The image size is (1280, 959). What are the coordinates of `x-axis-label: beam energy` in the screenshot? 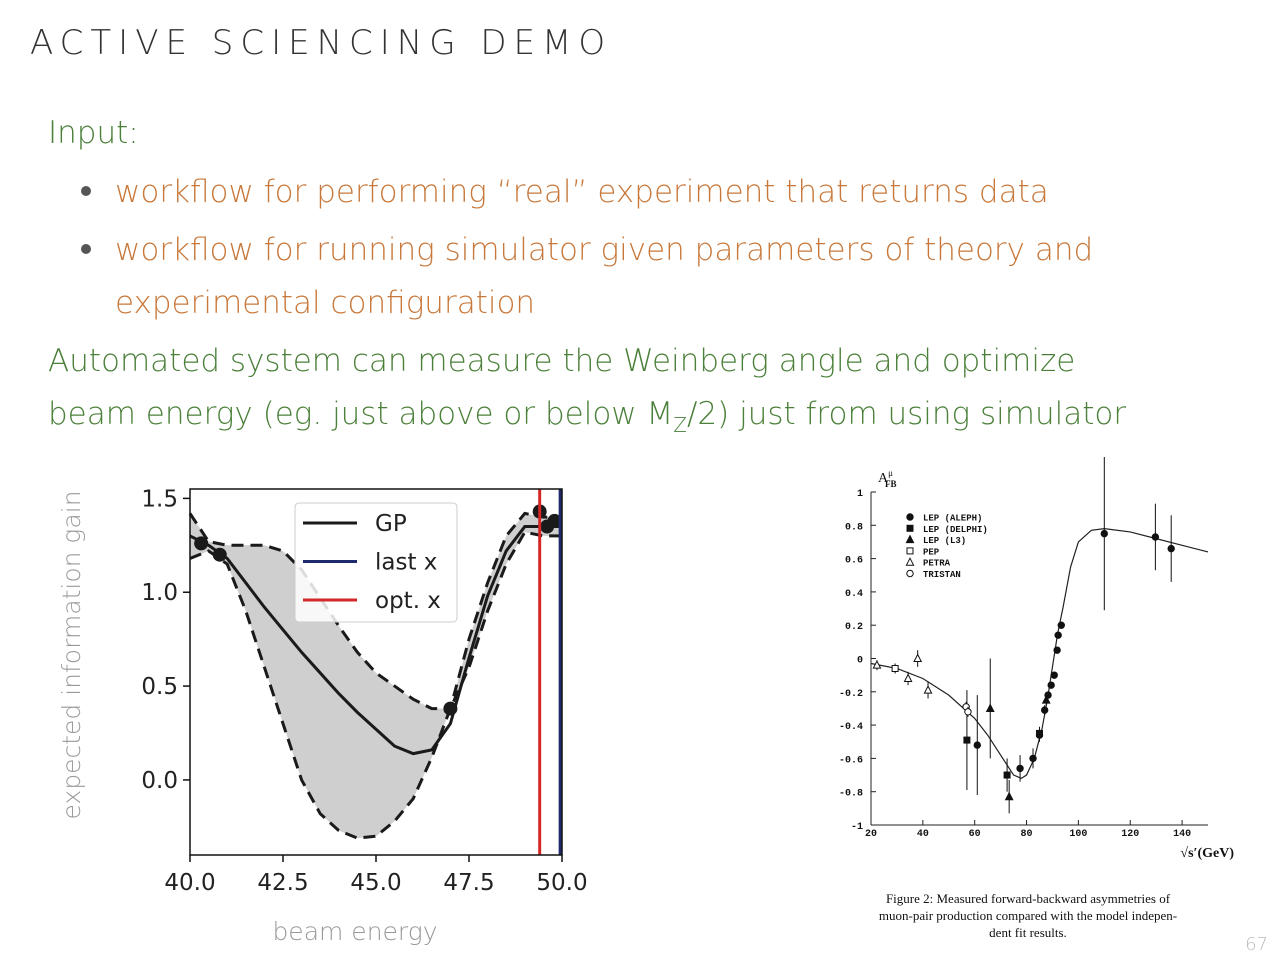 It's located at (354, 931).